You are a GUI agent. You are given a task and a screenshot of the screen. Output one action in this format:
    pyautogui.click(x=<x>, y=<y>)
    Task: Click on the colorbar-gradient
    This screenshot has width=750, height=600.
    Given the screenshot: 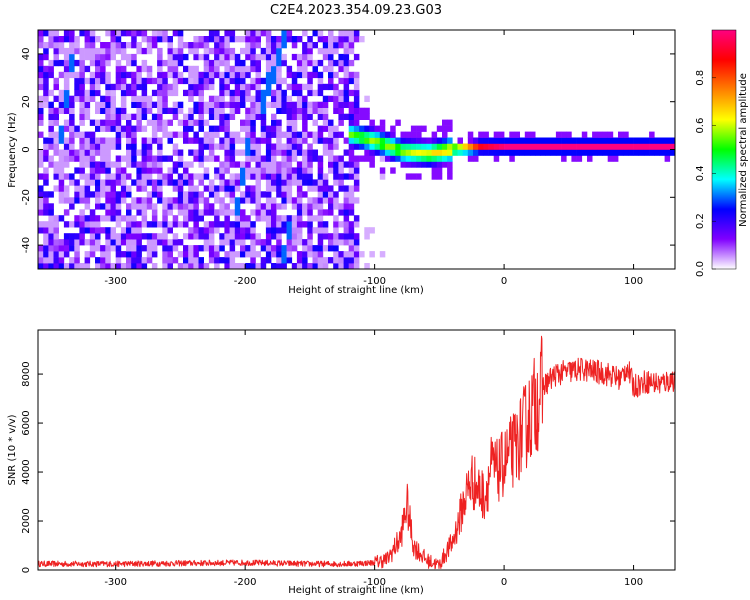 What is the action you would take?
    pyautogui.click(x=724, y=149)
    